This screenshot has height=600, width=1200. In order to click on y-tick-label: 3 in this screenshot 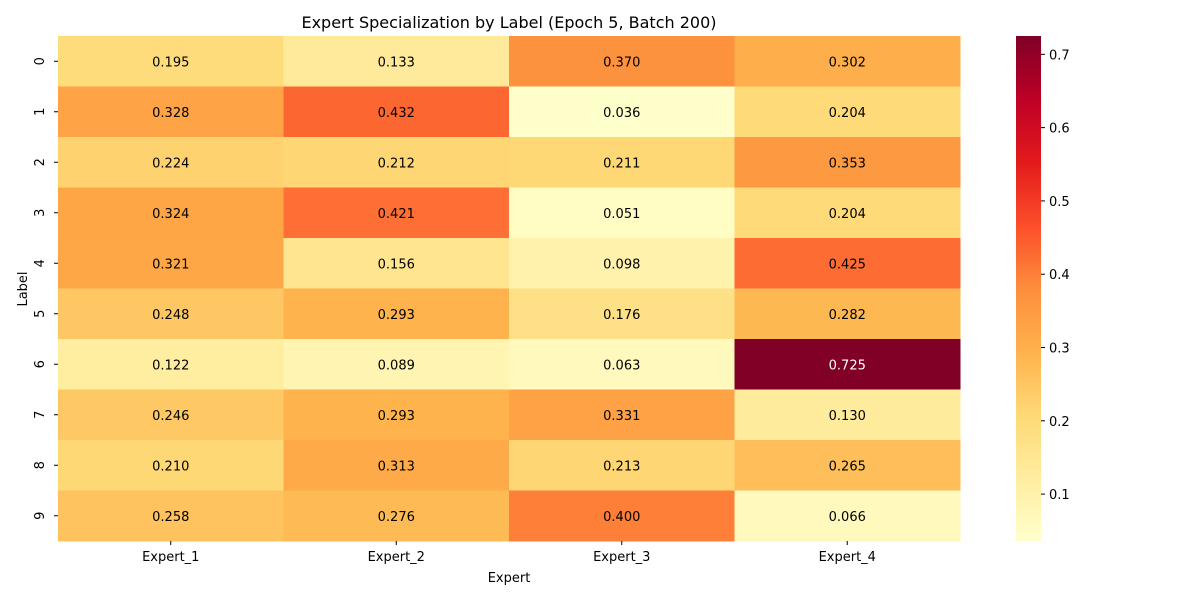, I will do `click(40, 213)`.